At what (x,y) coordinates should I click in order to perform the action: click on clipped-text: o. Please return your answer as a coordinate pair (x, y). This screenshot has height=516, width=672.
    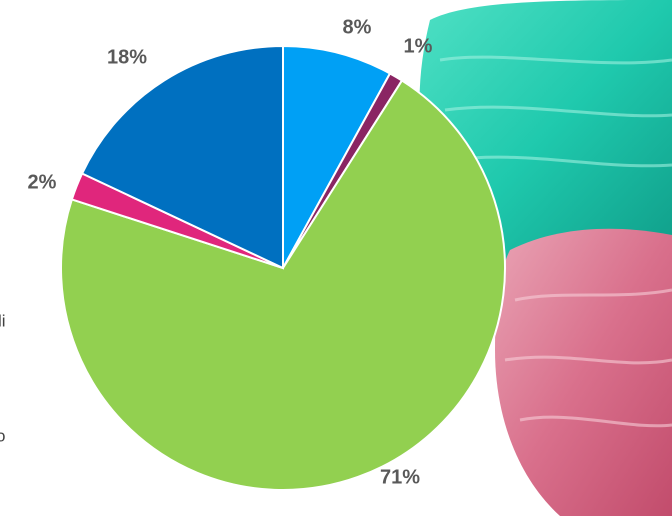
    Looking at the image, I should click on (2, 435).